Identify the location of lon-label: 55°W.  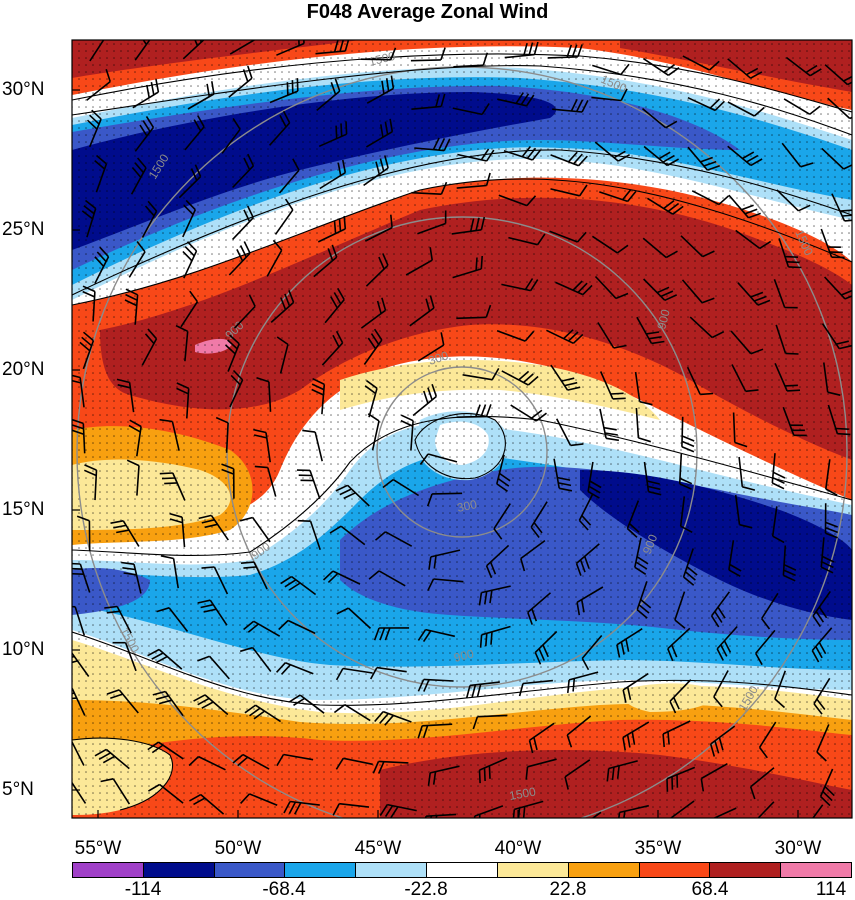
(98, 848).